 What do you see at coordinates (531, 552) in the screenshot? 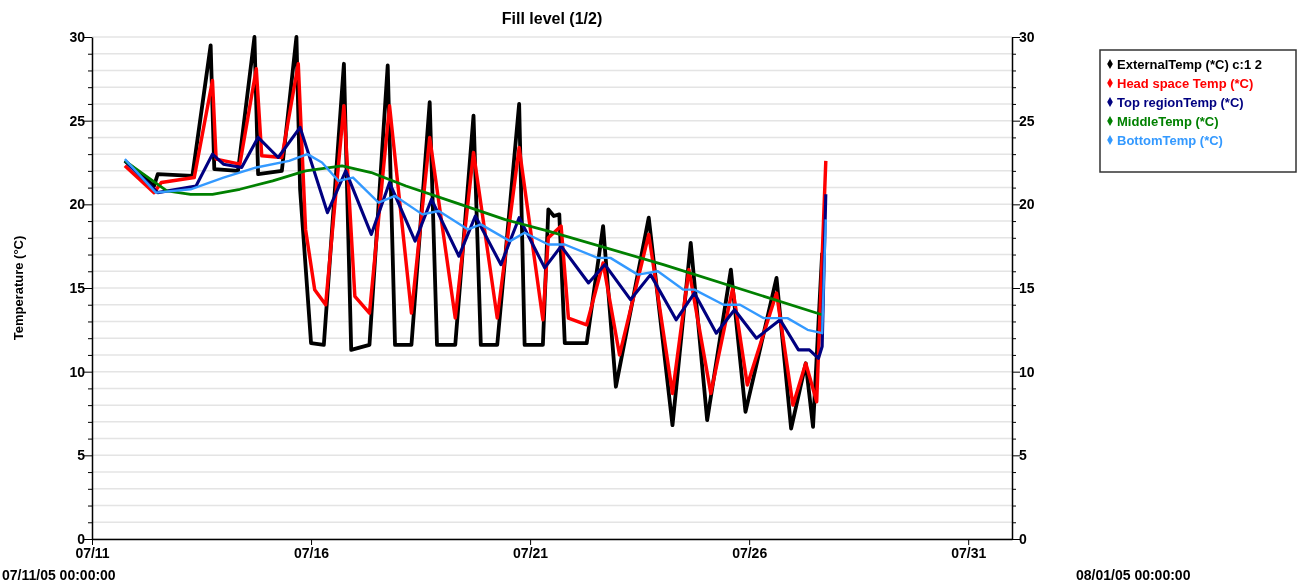
I see `x-tick-label: 07/21` at bounding box center [531, 552].